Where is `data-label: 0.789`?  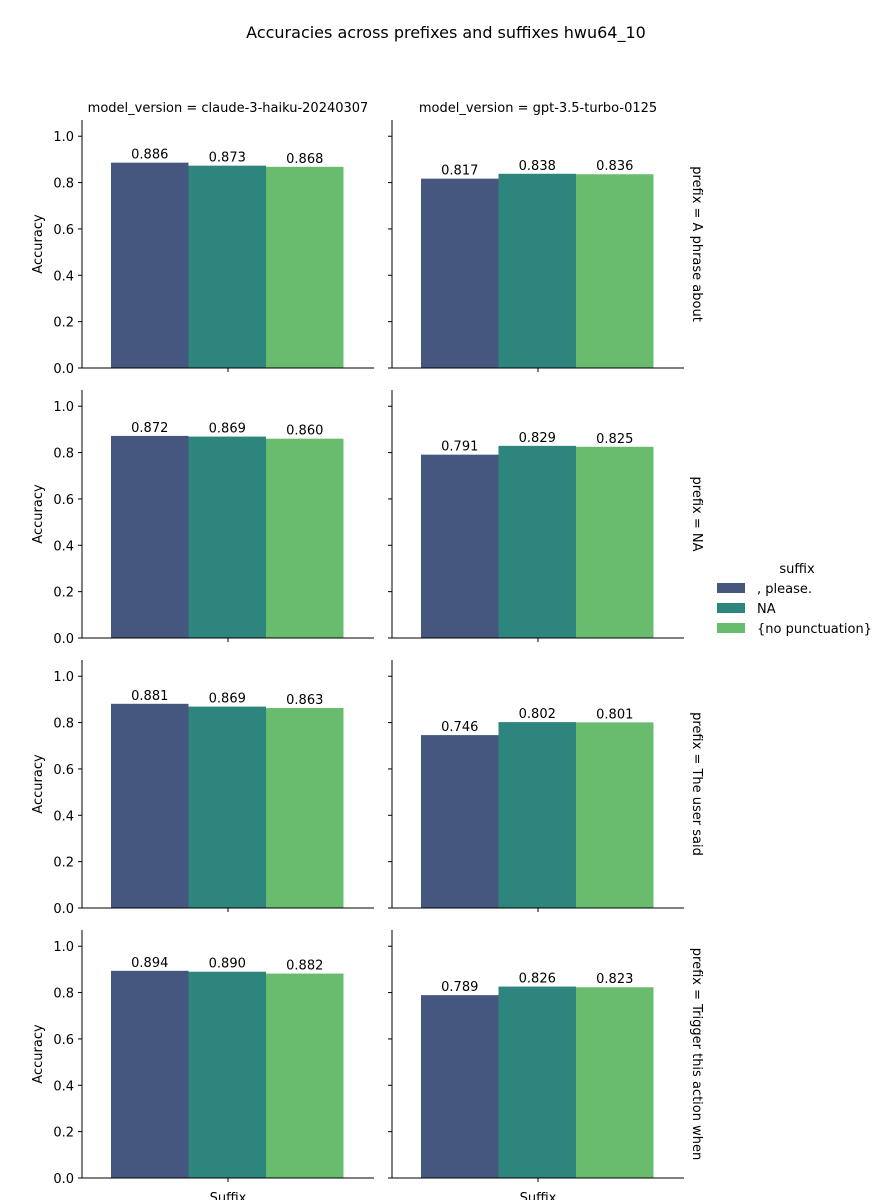 data-label: 0.789 is located at coordinates (459, 987).